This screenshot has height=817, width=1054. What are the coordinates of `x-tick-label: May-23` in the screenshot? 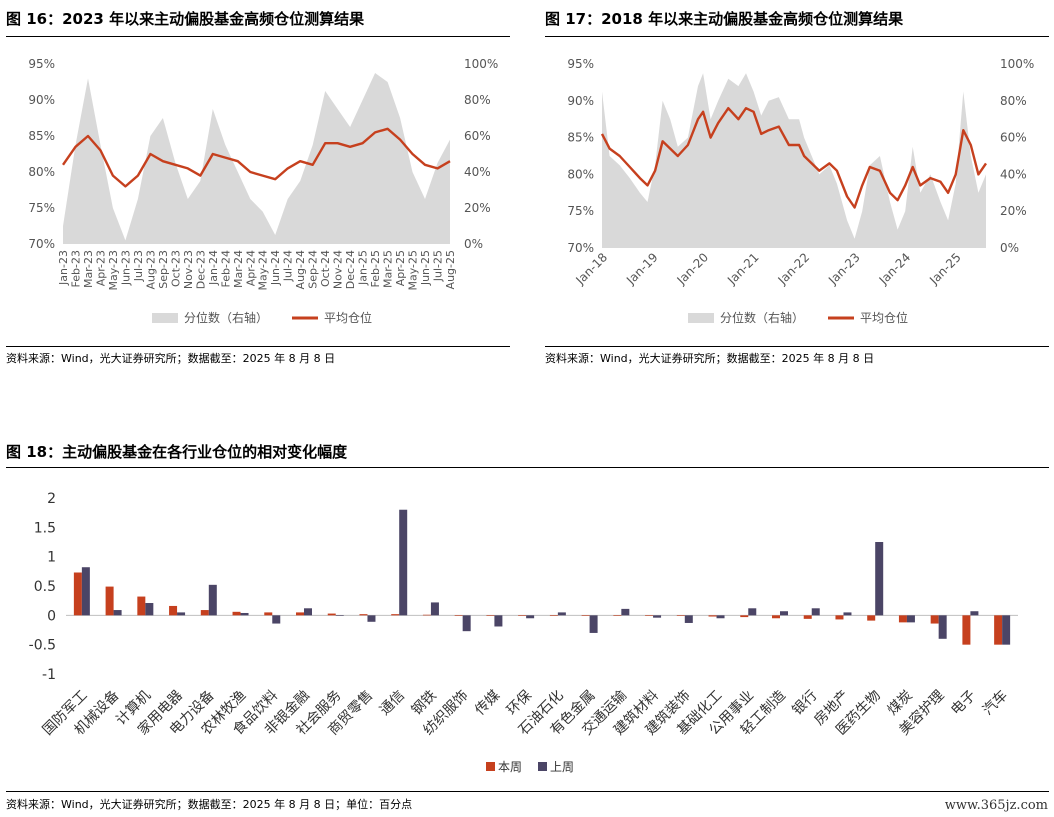 It's located at (113, 270).